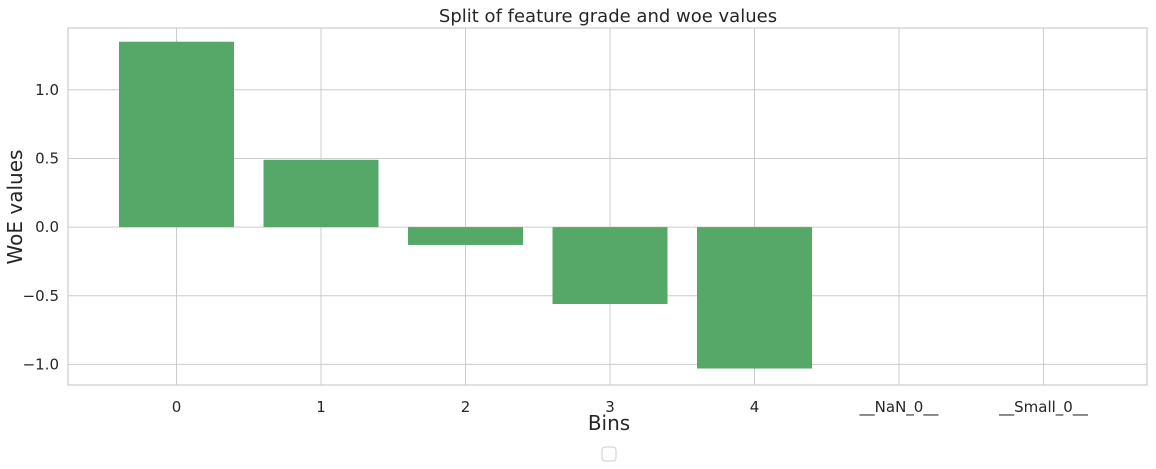  Describe the element at coordinates (755, 407) in the screenshot. I see `x-tick-label: 4` at that location.